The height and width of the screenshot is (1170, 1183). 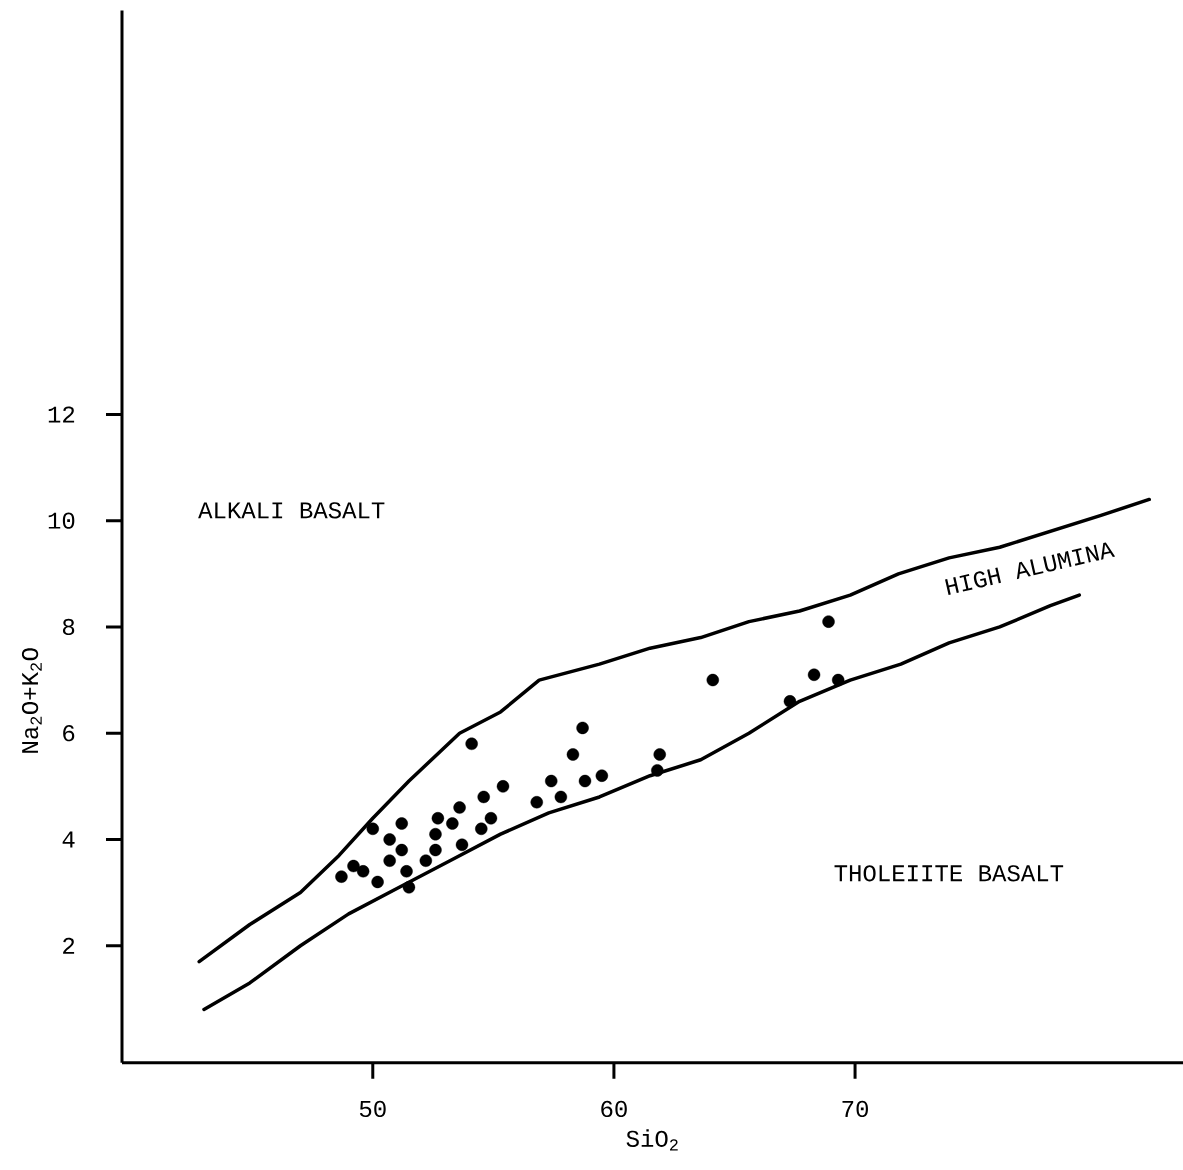 I want to click on y-tick-label: 12, so click(x=61, y=414).